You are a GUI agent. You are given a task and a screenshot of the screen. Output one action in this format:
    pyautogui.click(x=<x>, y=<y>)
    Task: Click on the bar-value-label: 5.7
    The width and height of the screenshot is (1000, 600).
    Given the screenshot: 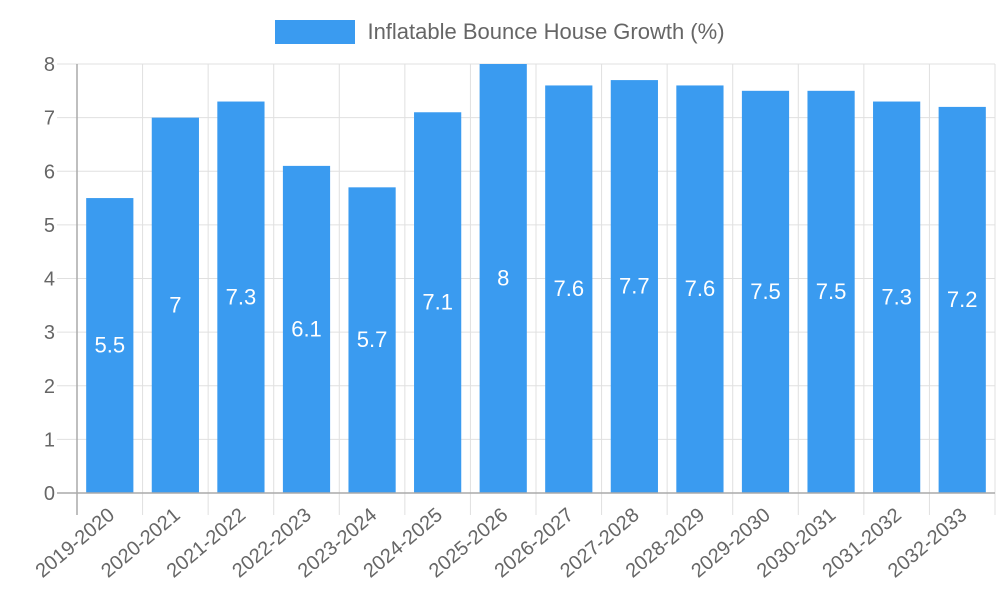 What is the action you would take?
    pyautogui.click(x=372, y=339)
    